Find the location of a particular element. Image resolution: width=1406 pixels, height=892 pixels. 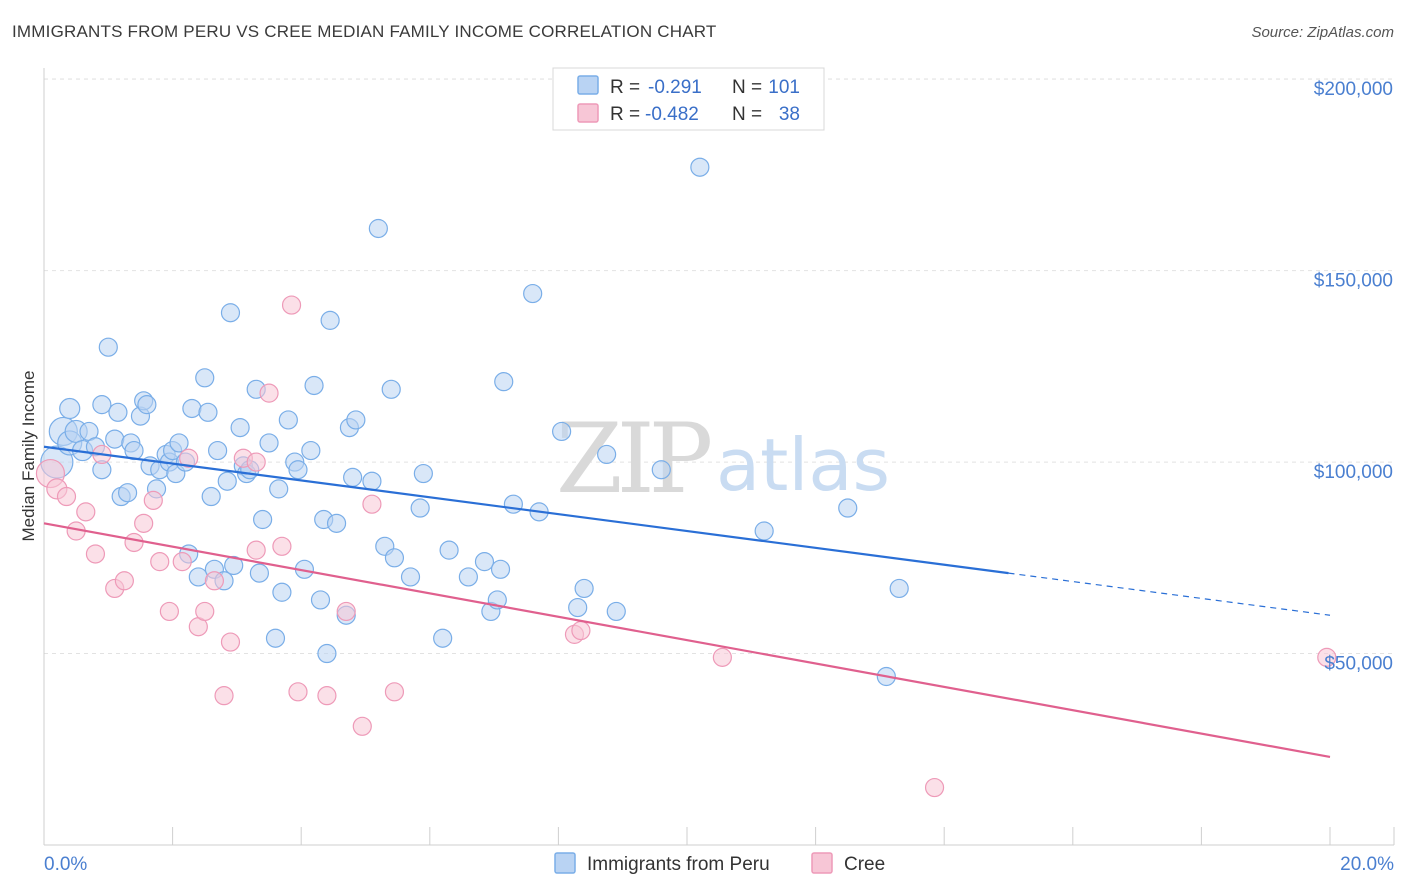

trend-line-peru is located at coordinates (526, 510).